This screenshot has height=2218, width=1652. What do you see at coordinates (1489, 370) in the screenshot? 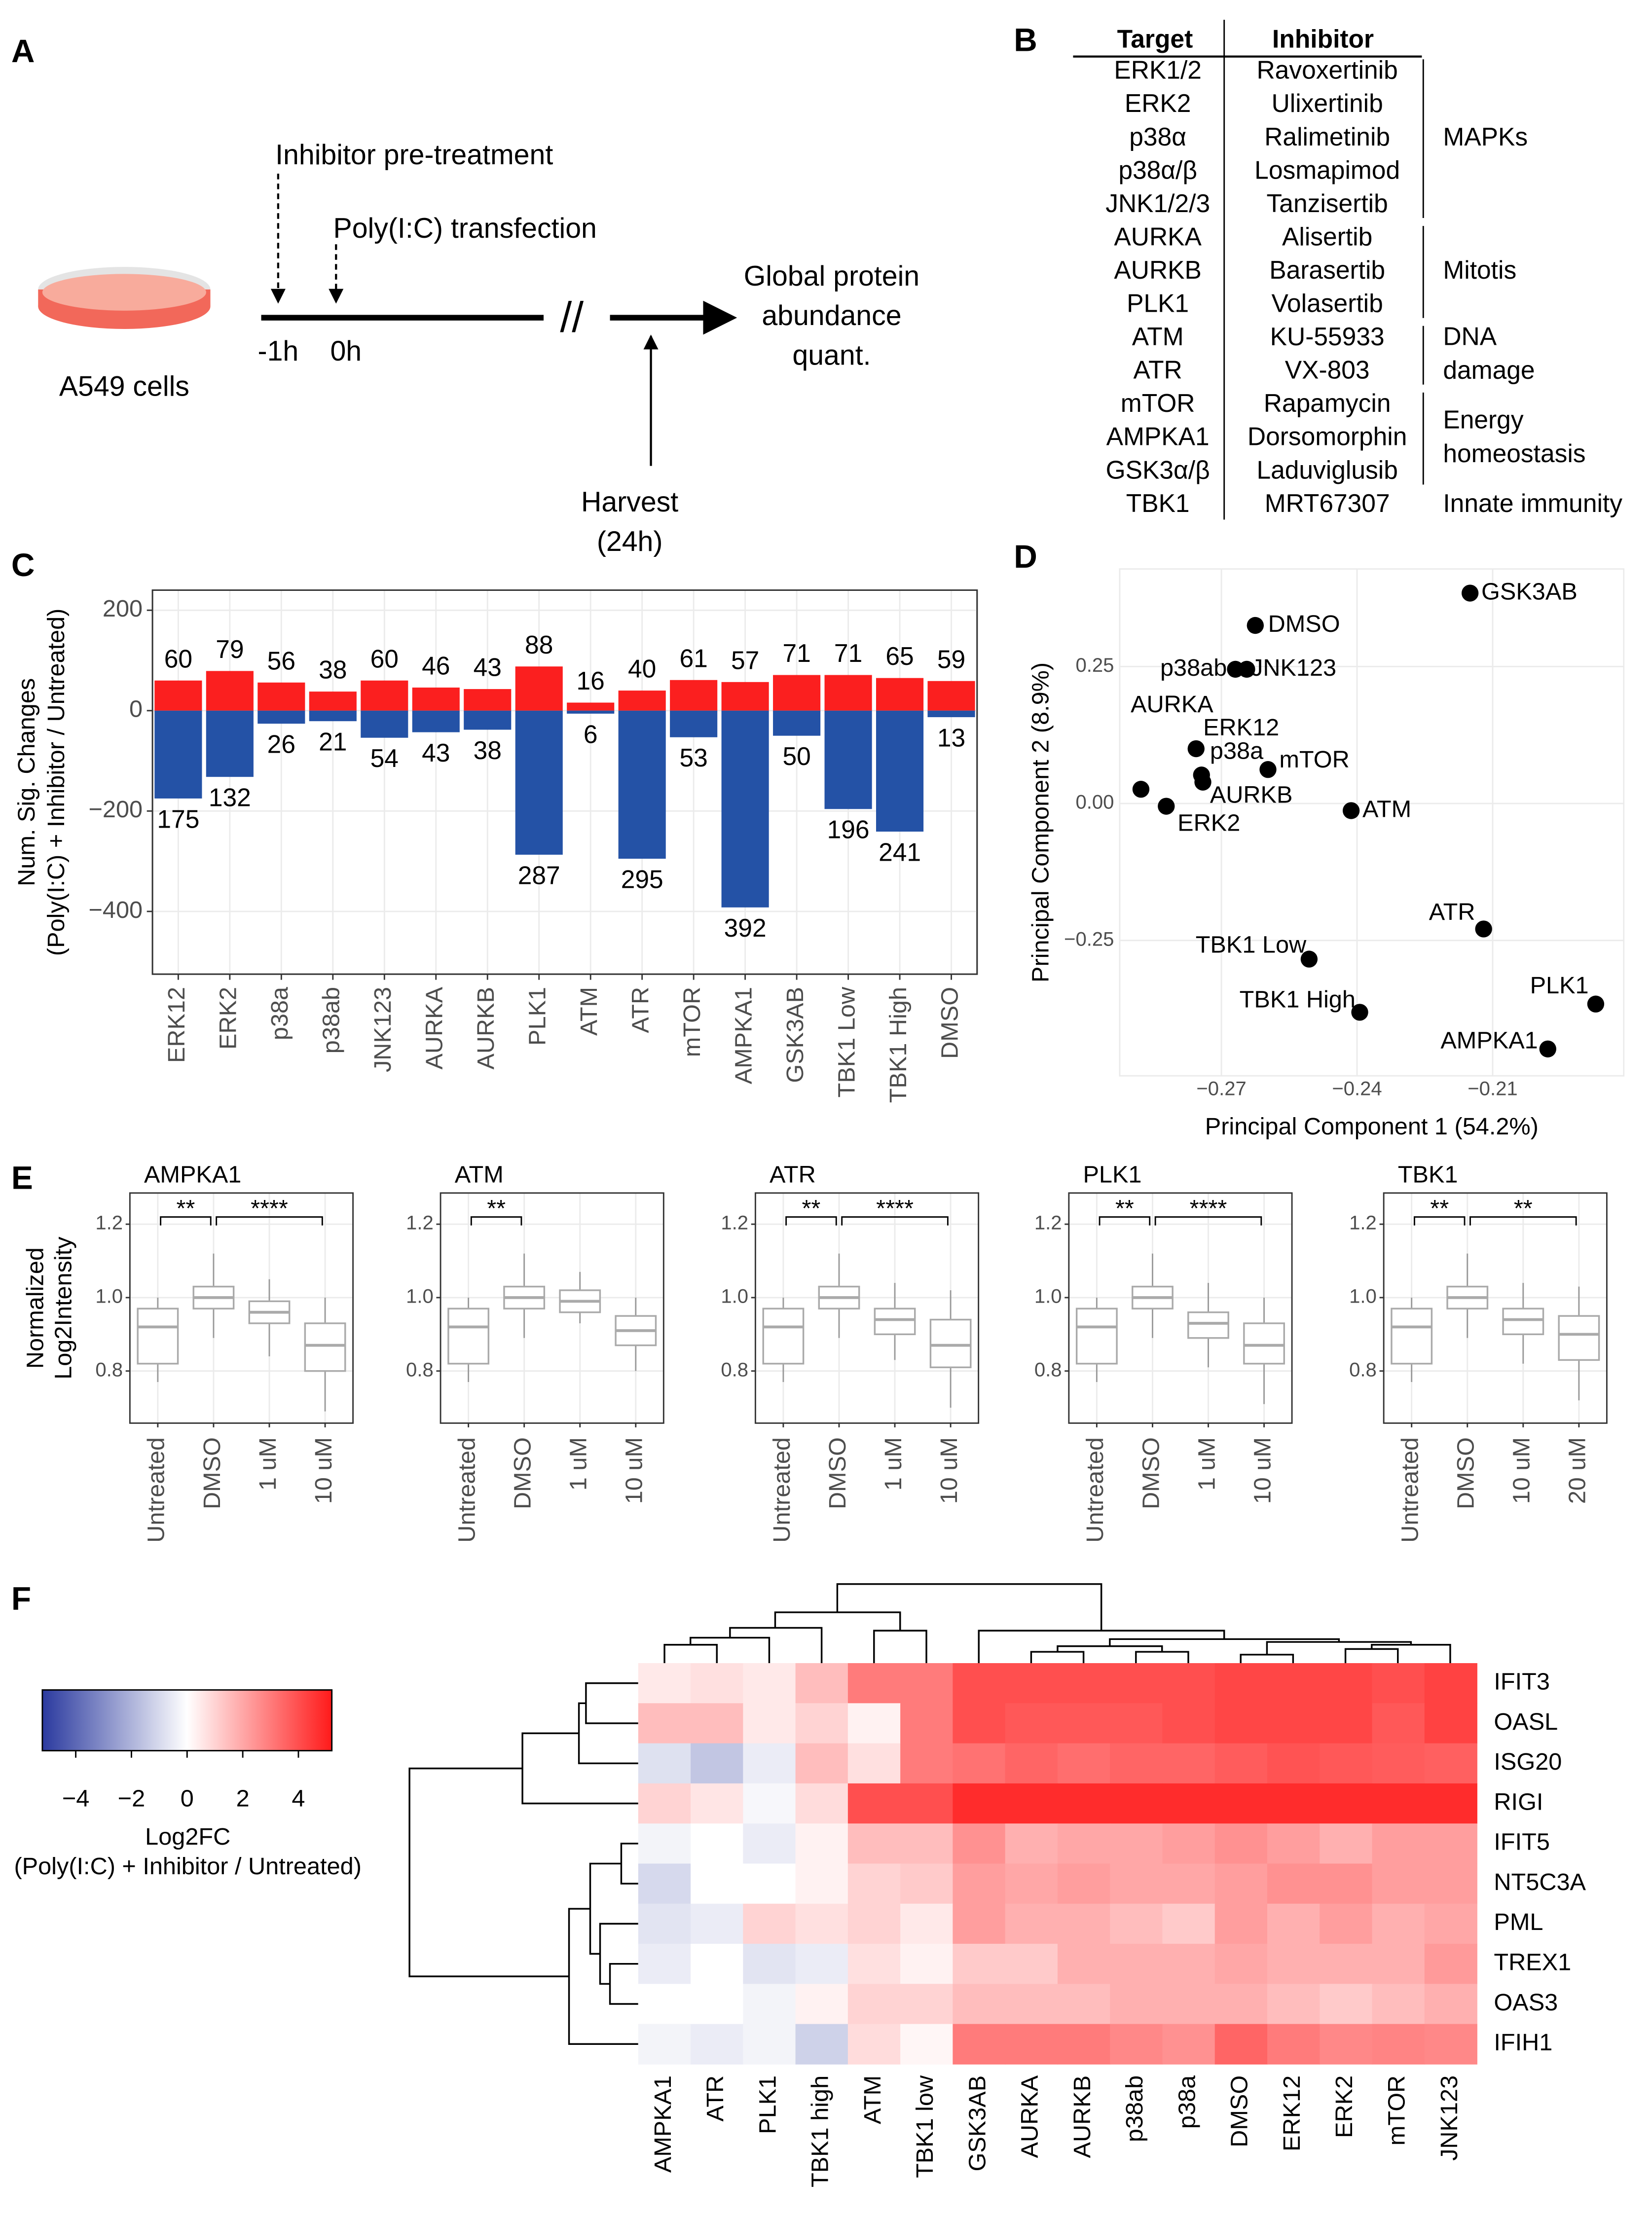
I see `group-label: damage` at bounding box center [1489, 370].